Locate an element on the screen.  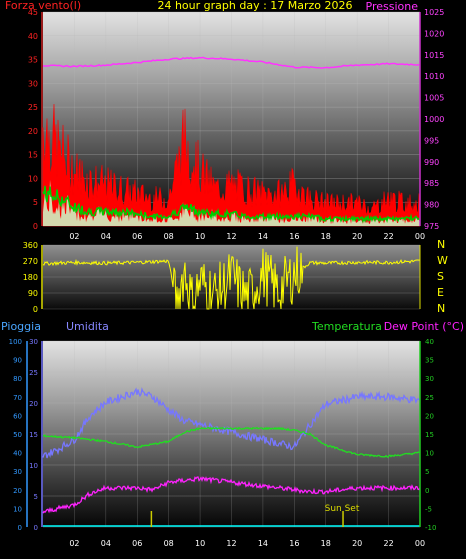
wind-tick-label: 15 is located at coordinates (33, 155).